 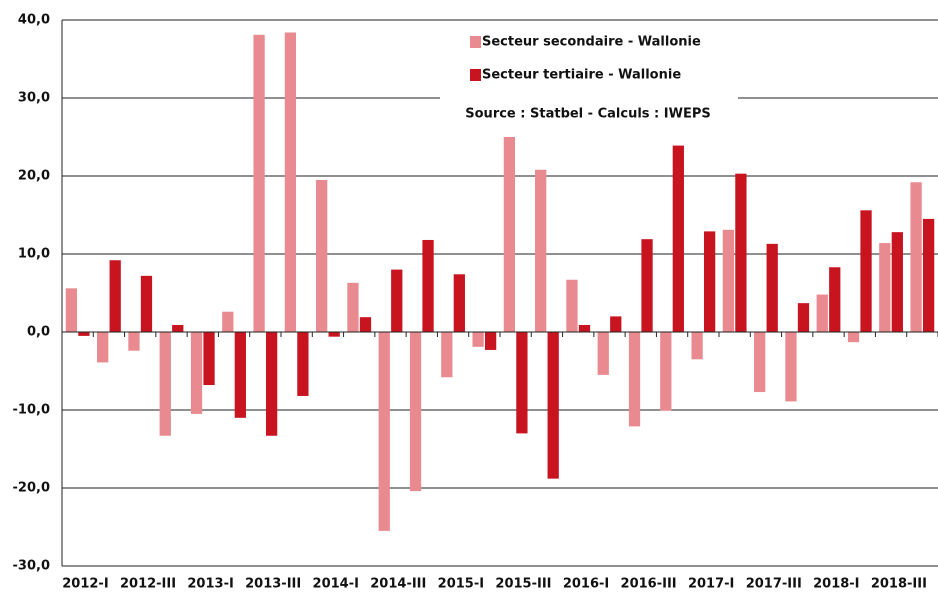 What do you see at coordinates (210, 584) in the screenshot?
I see `x-tick-label: 2013-I` at bounding box center [210, 584].